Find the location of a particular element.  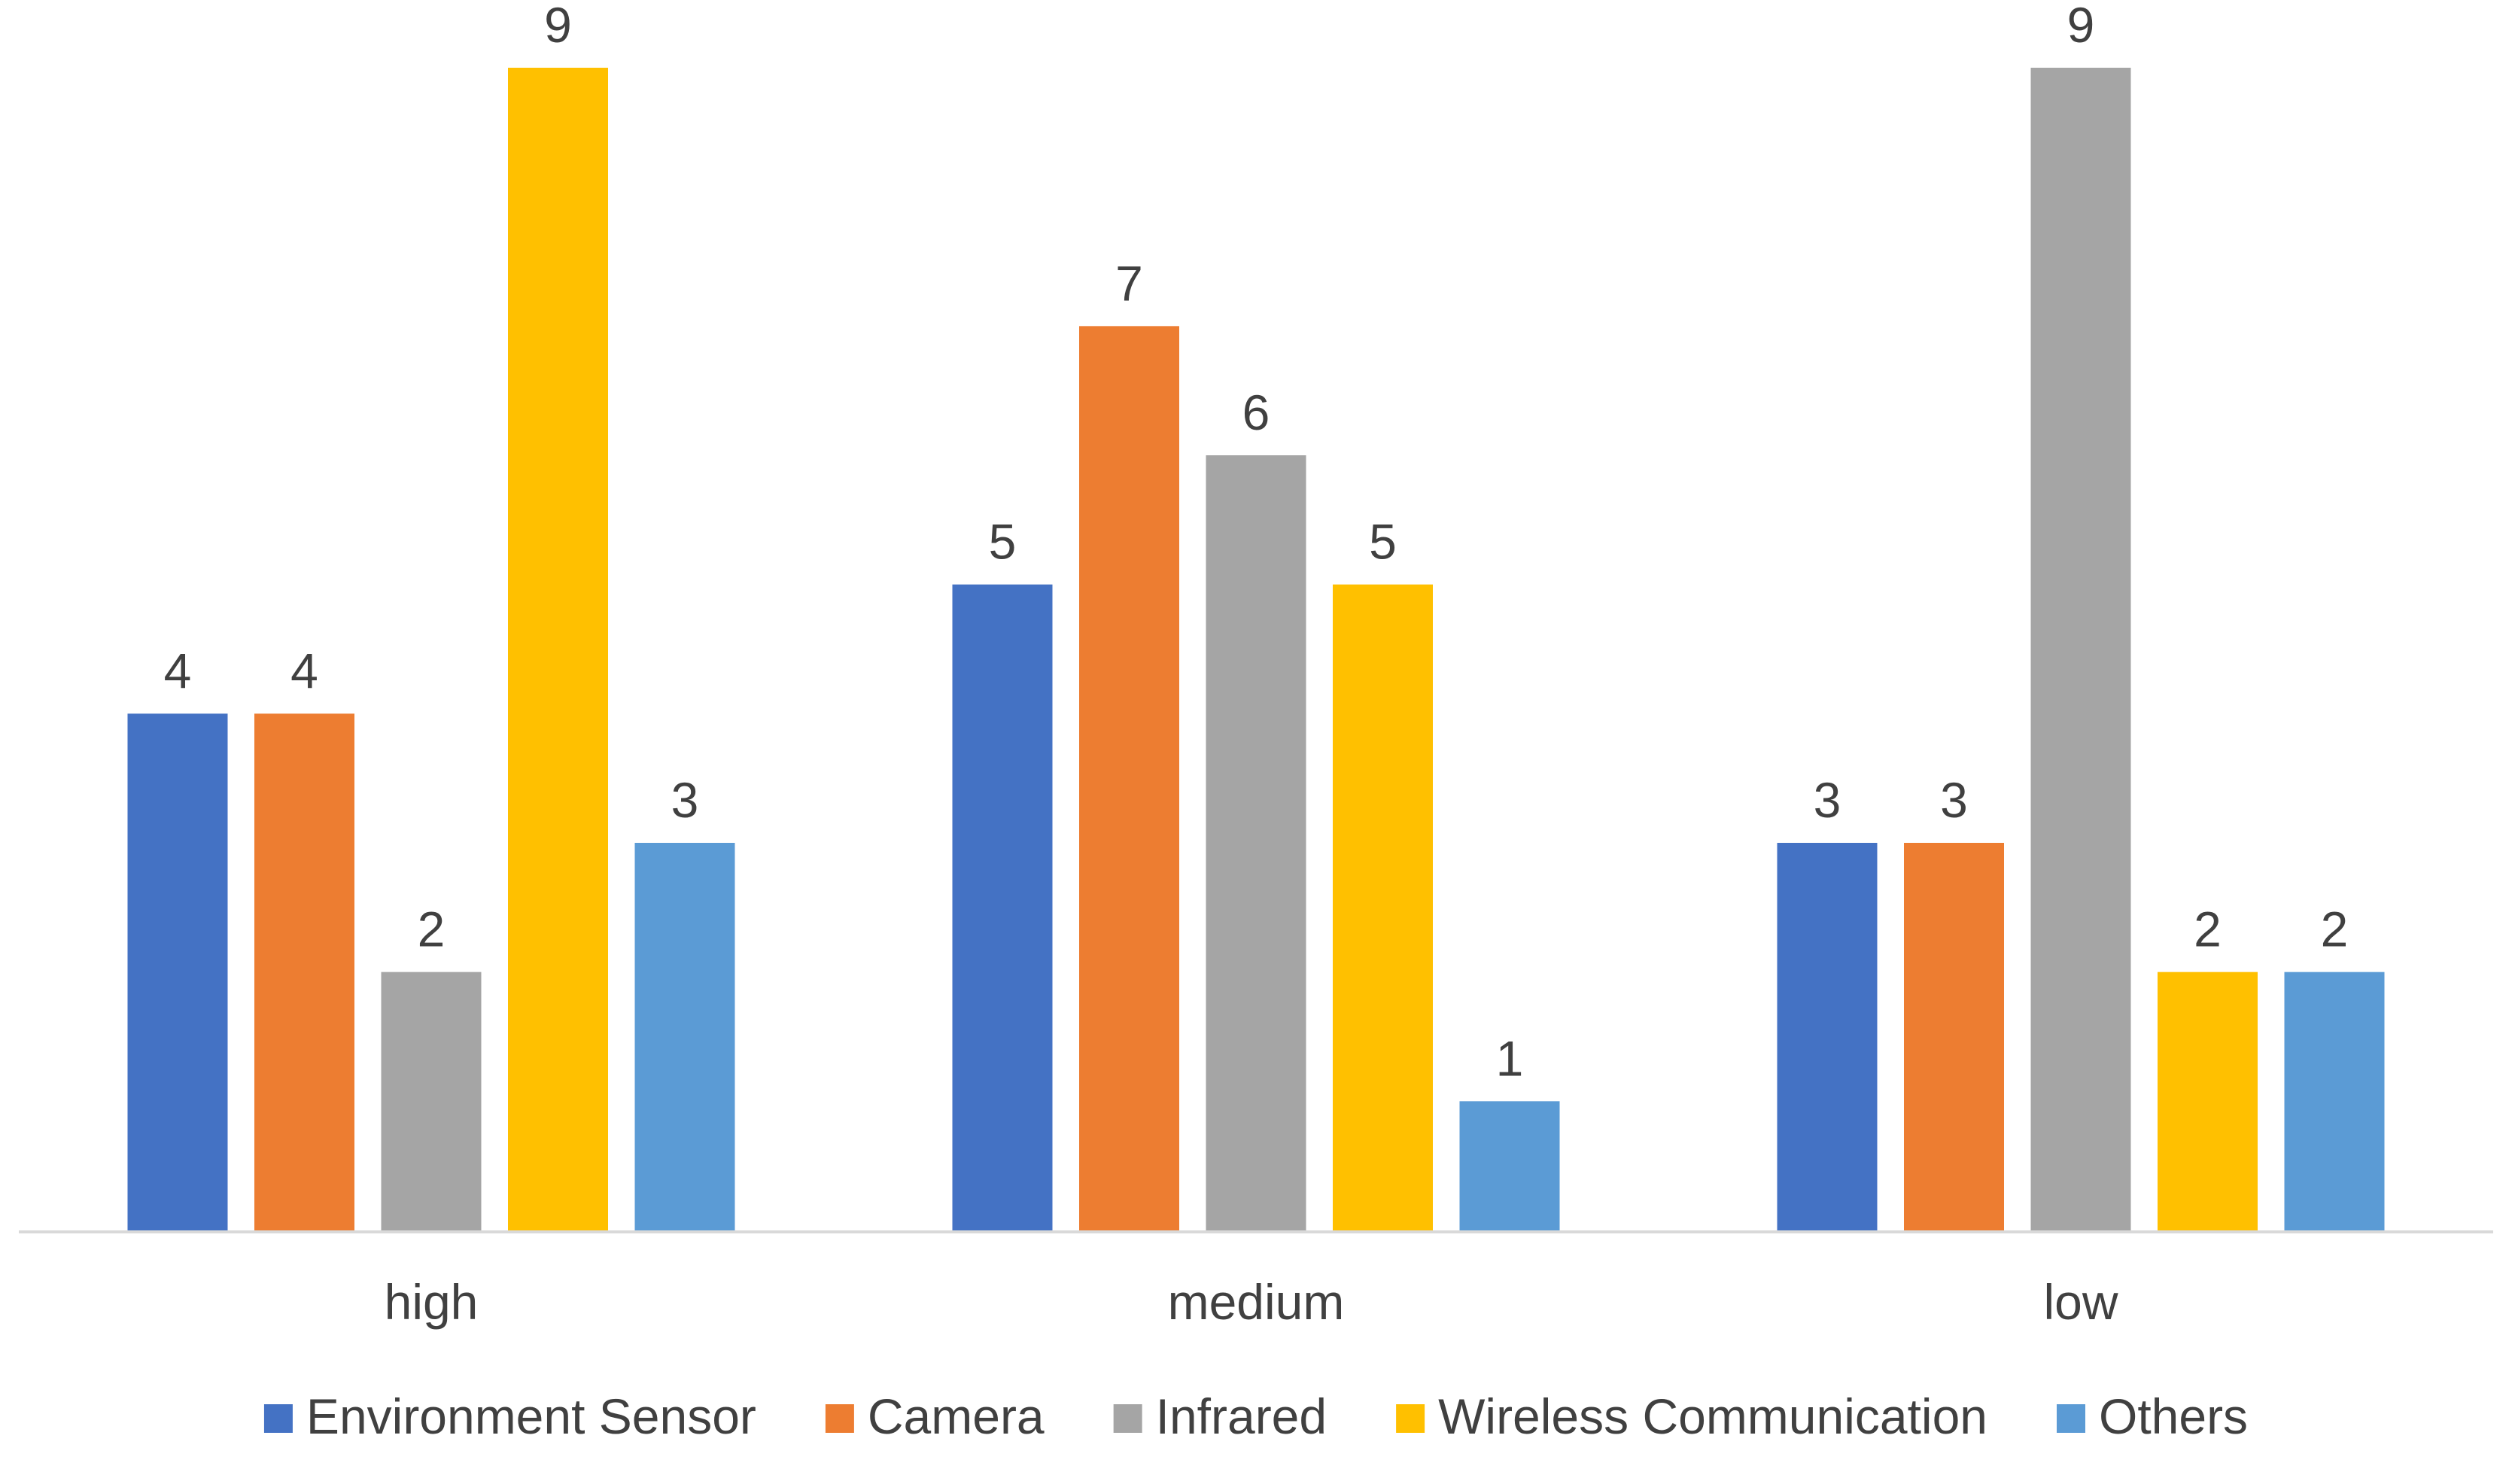

x-tick-label-low: low is located at coordinates (2080, 1302).